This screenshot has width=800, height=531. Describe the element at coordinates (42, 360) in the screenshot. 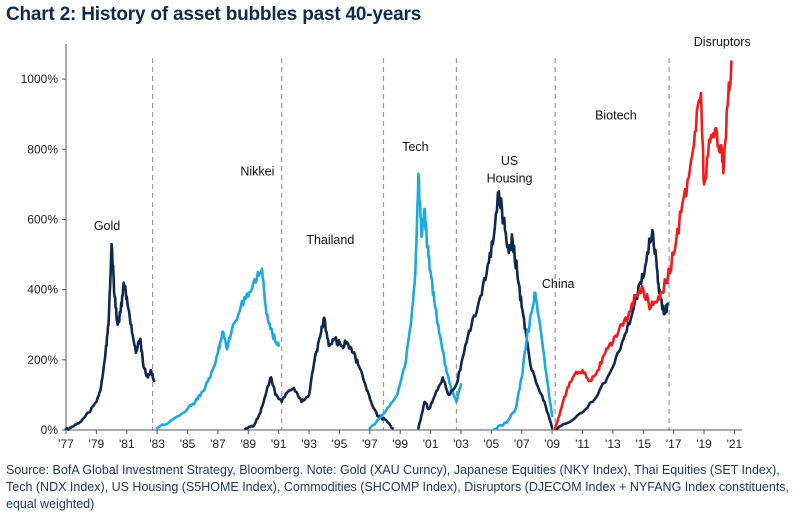

I see `y-tick-label: 200%` at that location.